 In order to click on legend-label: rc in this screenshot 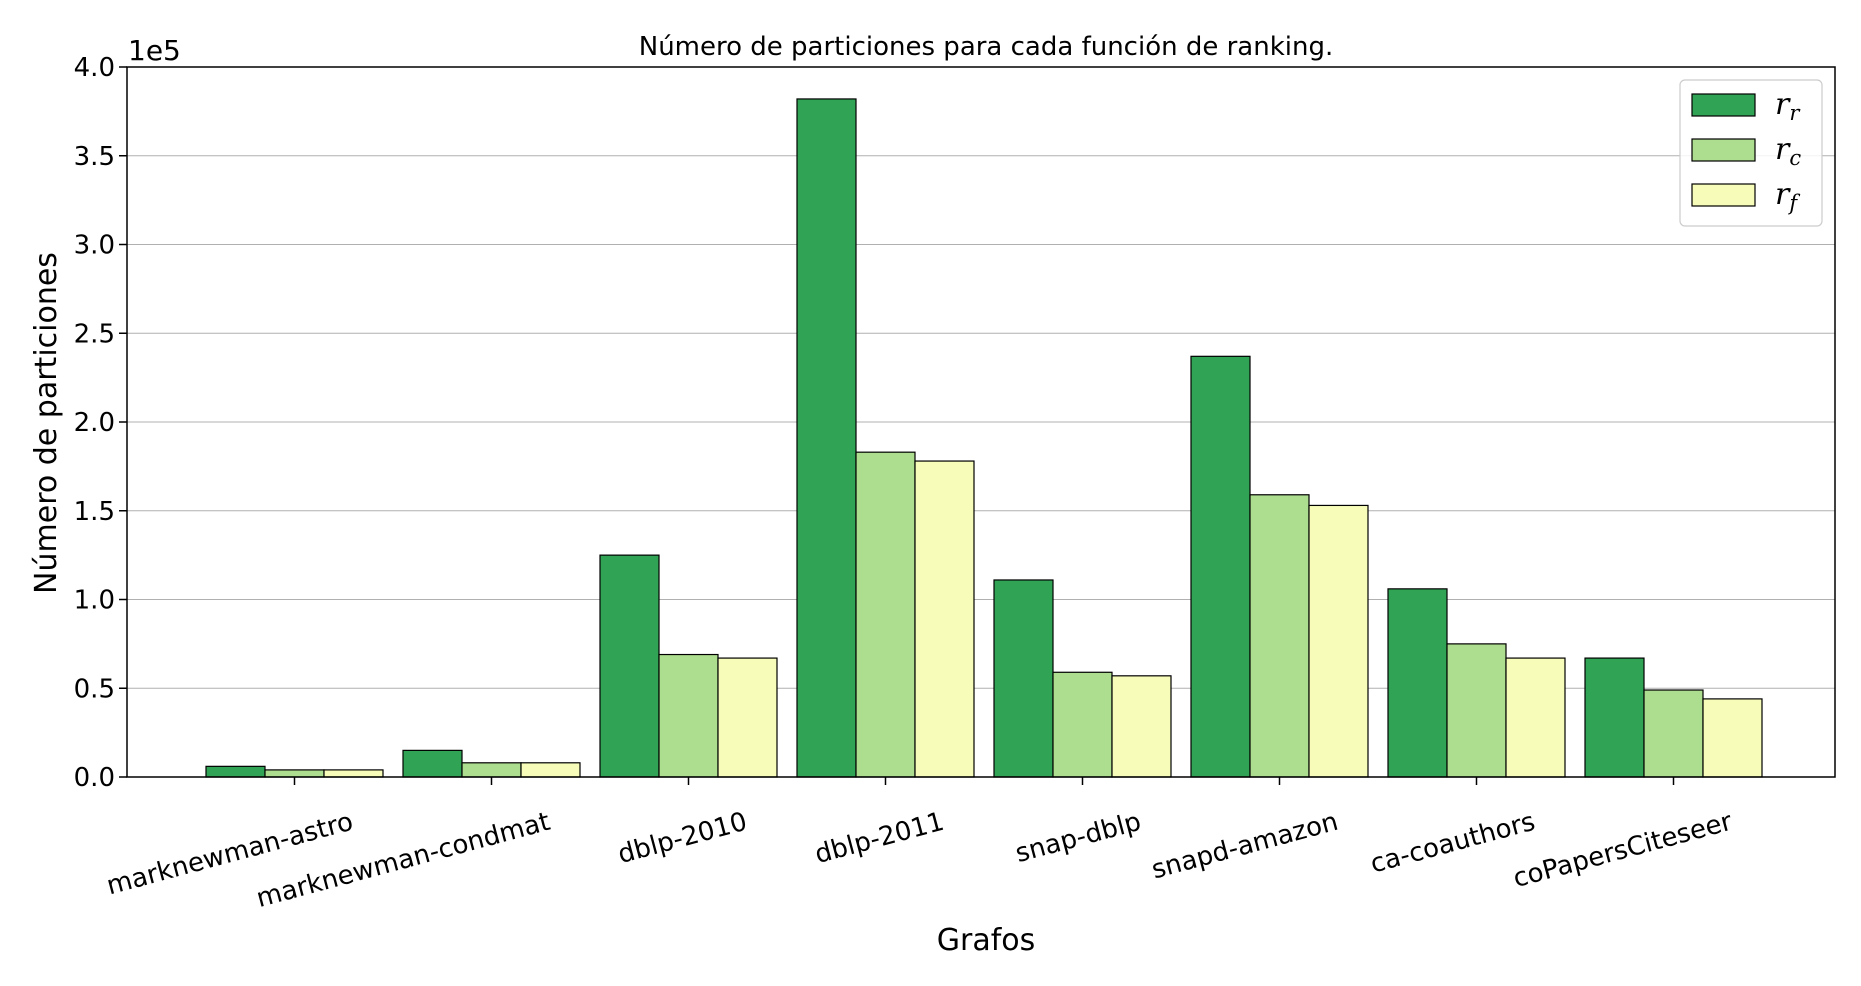, I will do `click(1788, 151)`.